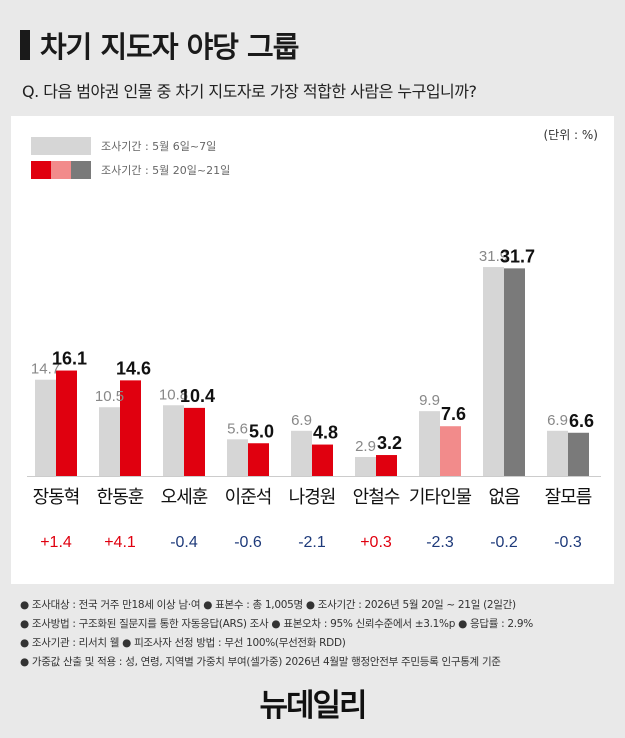 The height and width of the screenshot is (738, 625). What do you see at coordinates (120, 542) in the screenshot?
I see `change-label: +4.1` at bounding box center [120, 542].